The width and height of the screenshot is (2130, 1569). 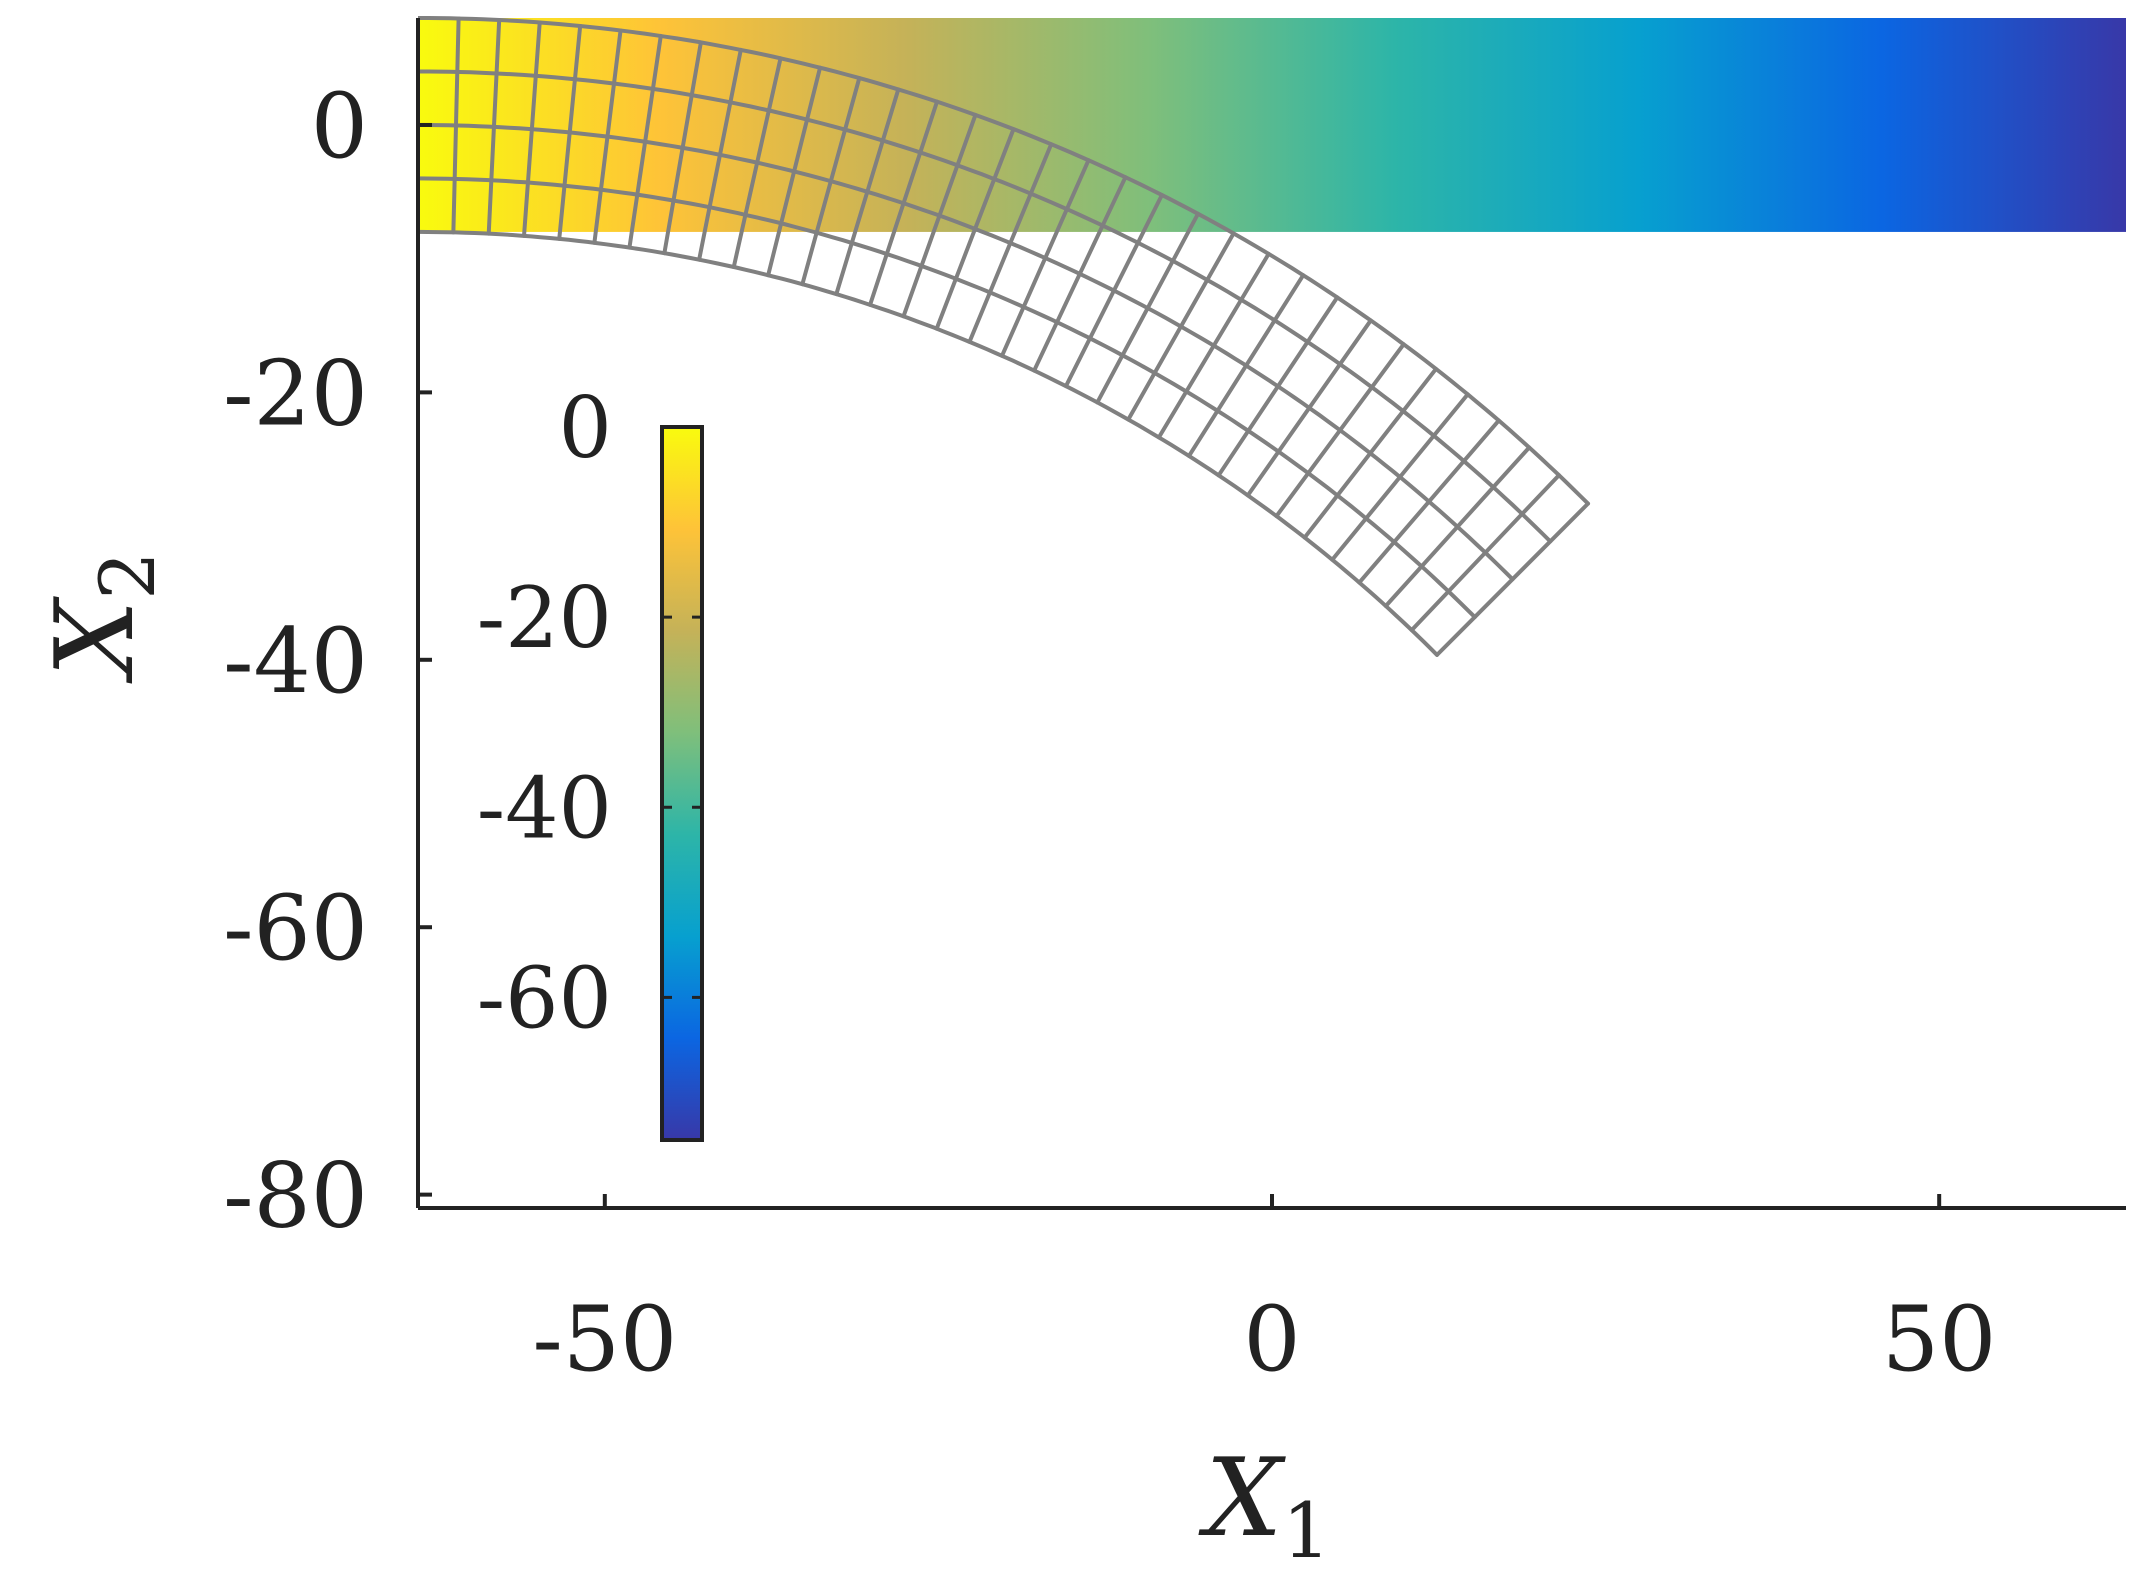 I want to click on colorbar: 0 -20 -40 -60, so click(x=590, y=760).